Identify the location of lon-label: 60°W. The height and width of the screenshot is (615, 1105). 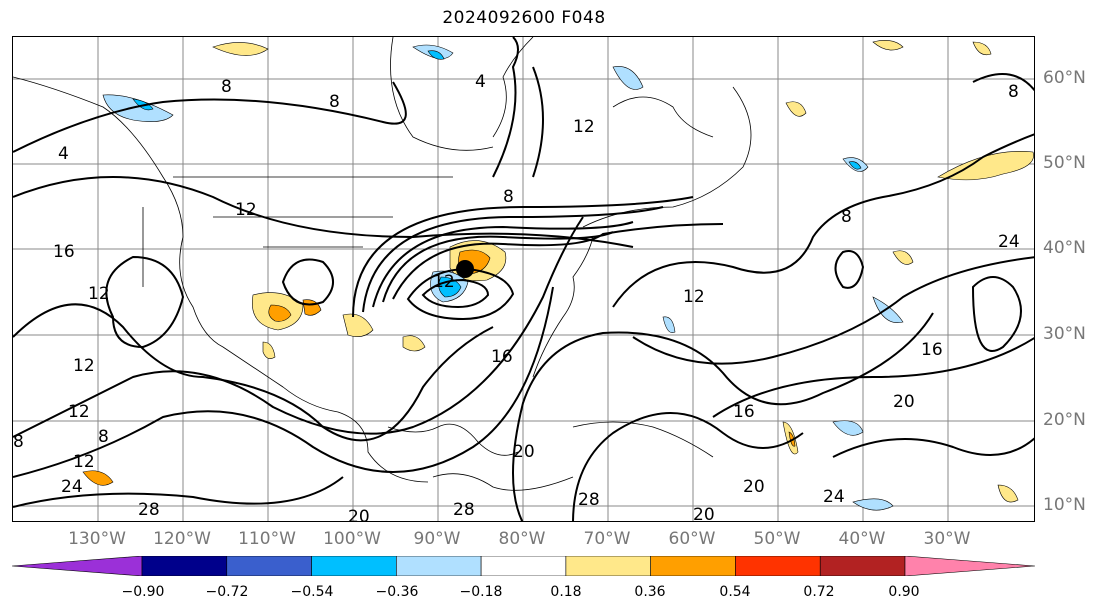
(692, 539).